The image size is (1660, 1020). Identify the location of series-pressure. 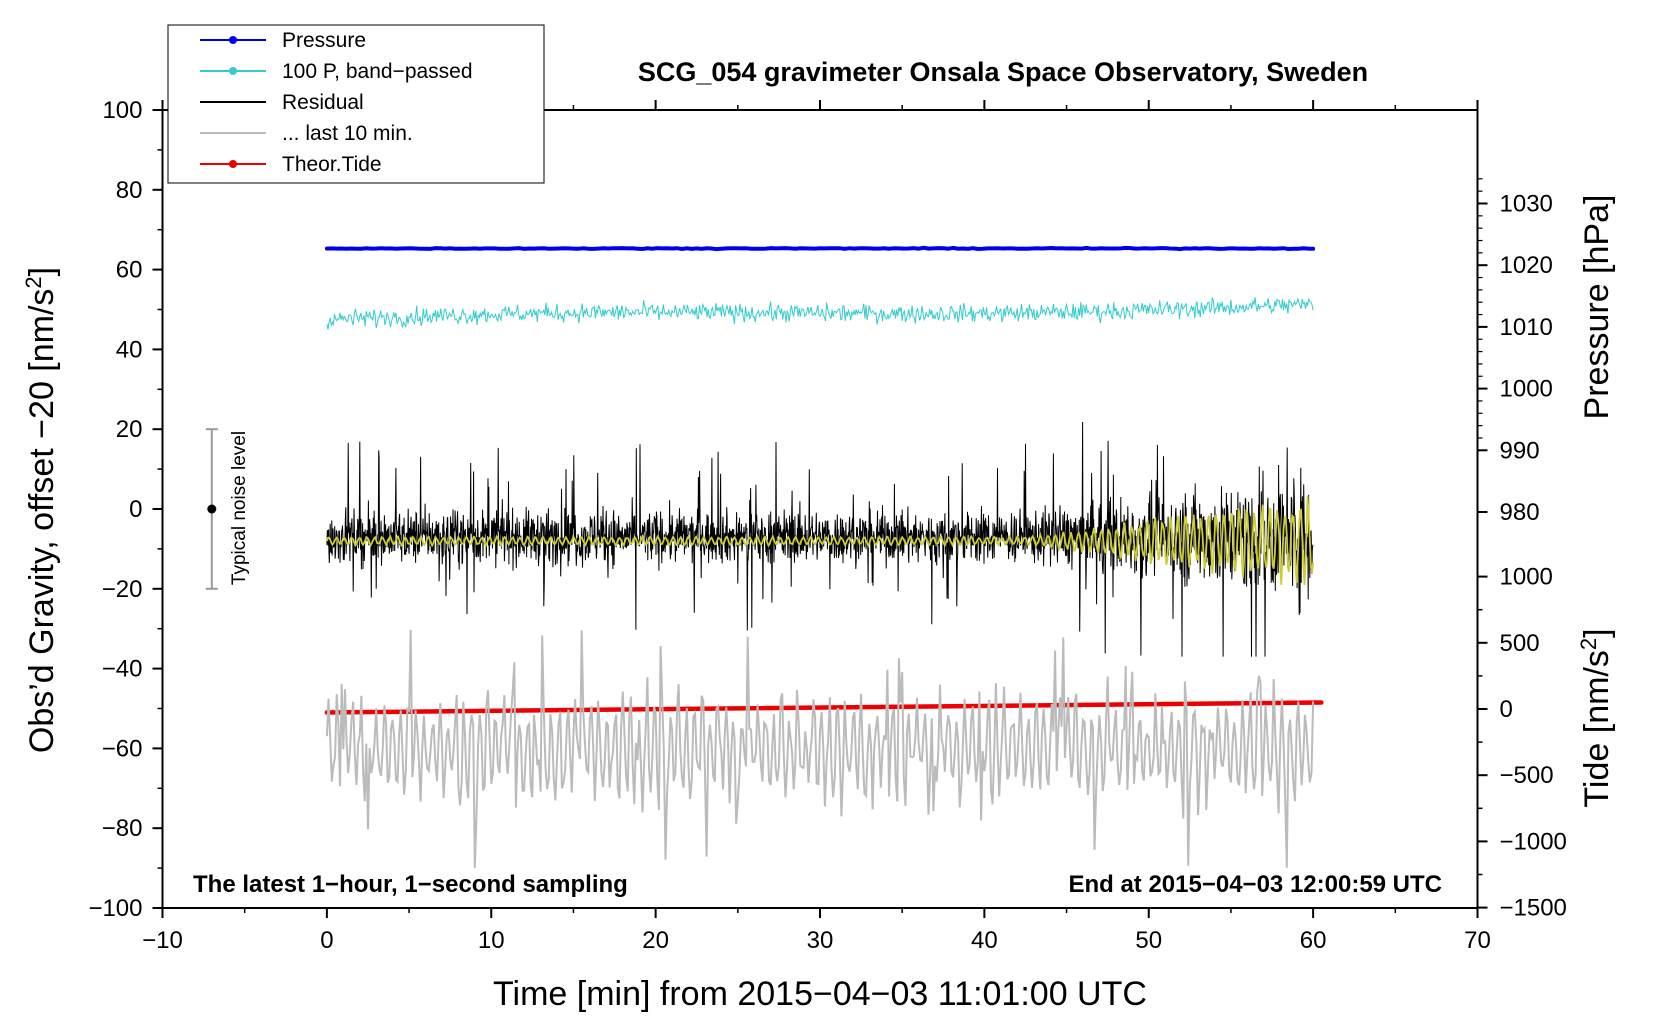
(820, 248).